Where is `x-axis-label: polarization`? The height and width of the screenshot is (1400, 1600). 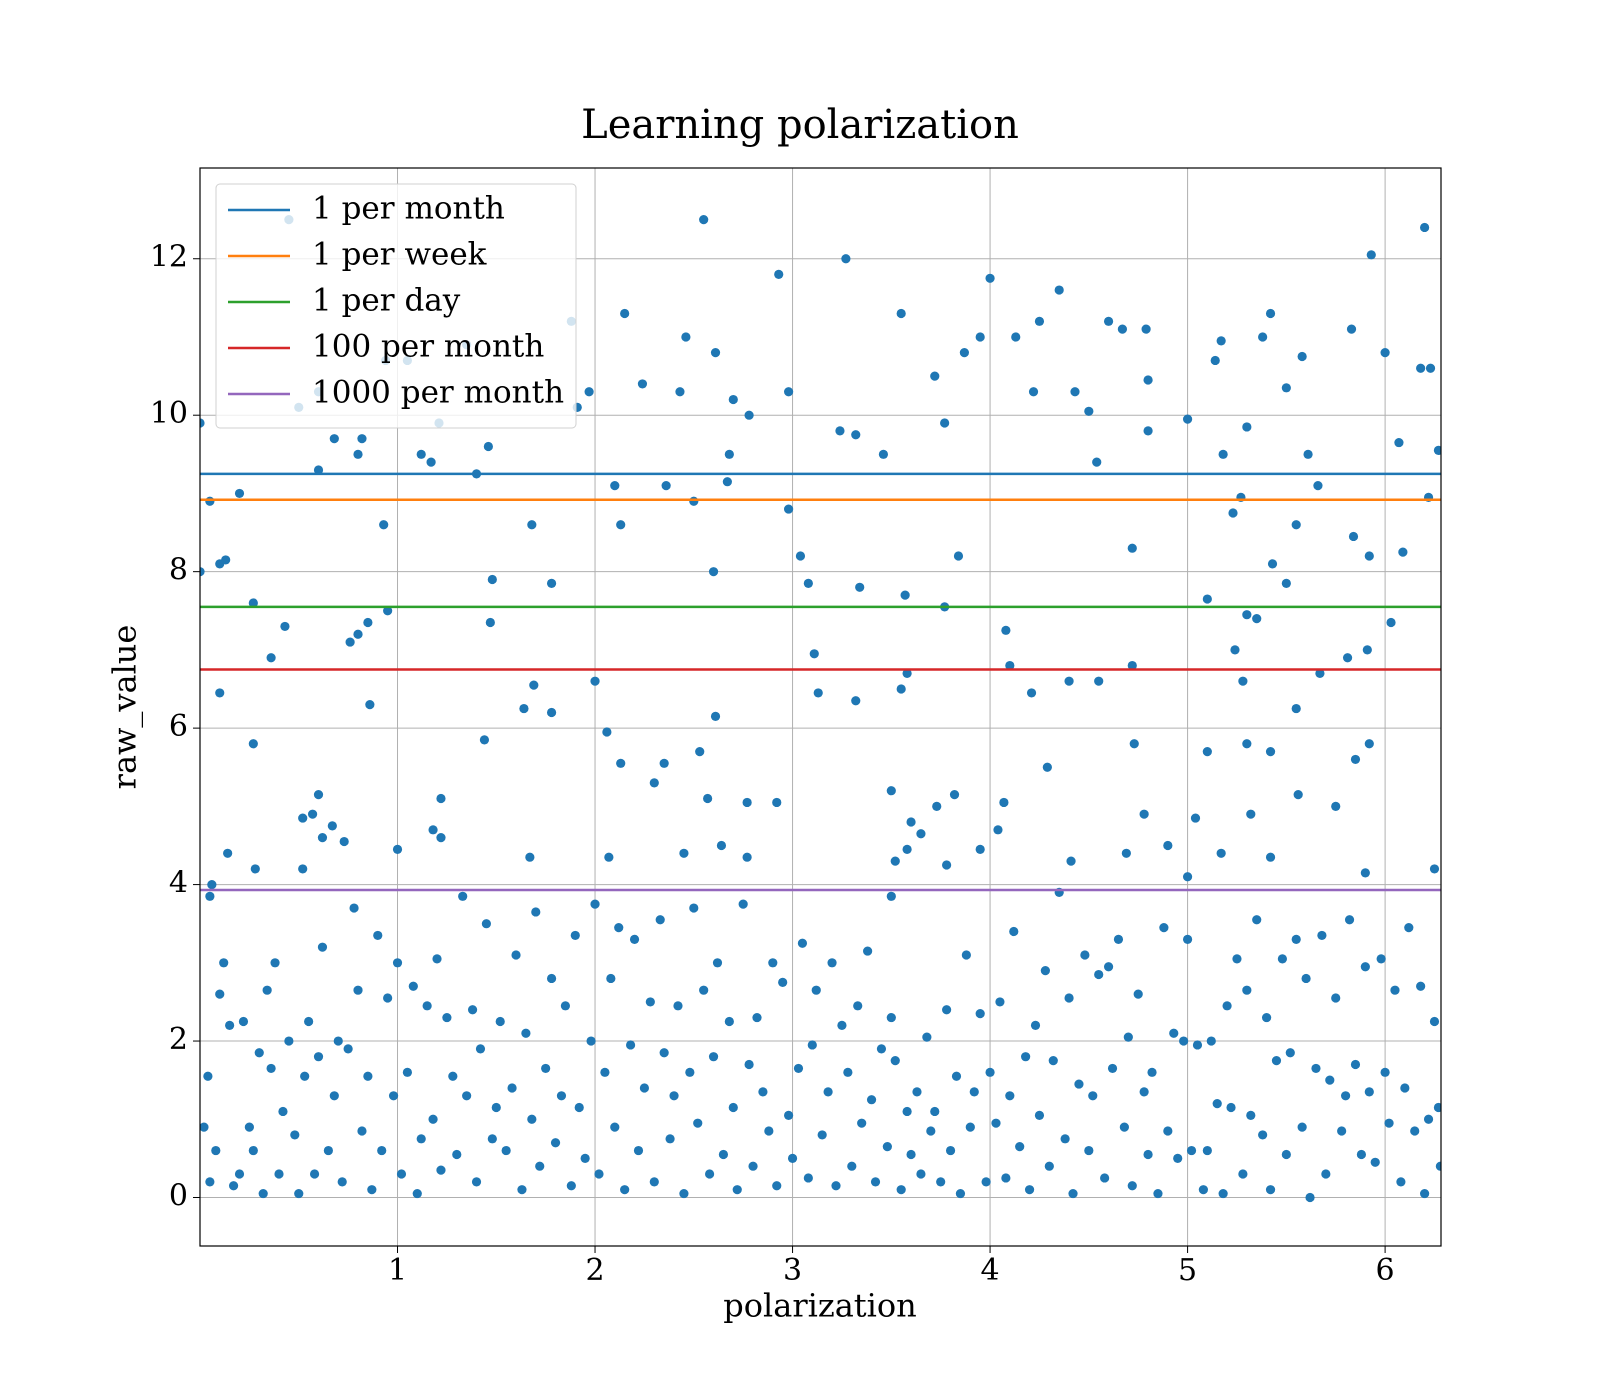 x-axis-label: polarization is located at coordinates (820, 1306).